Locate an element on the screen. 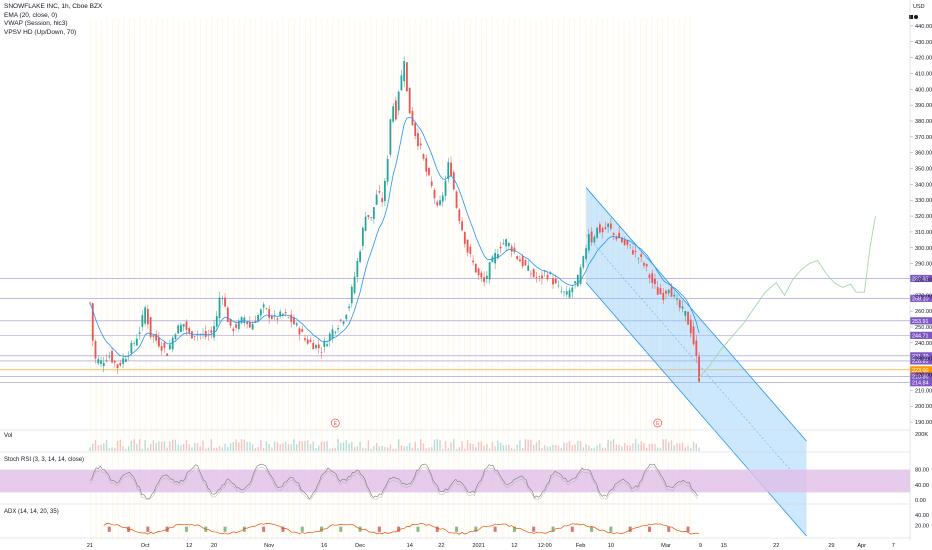 The width and height of the screenshot is (932, 550). stoch-rsi-label: Stoch RSI (3, 3, 14, 14, close) is located at coordinates (44, 460).